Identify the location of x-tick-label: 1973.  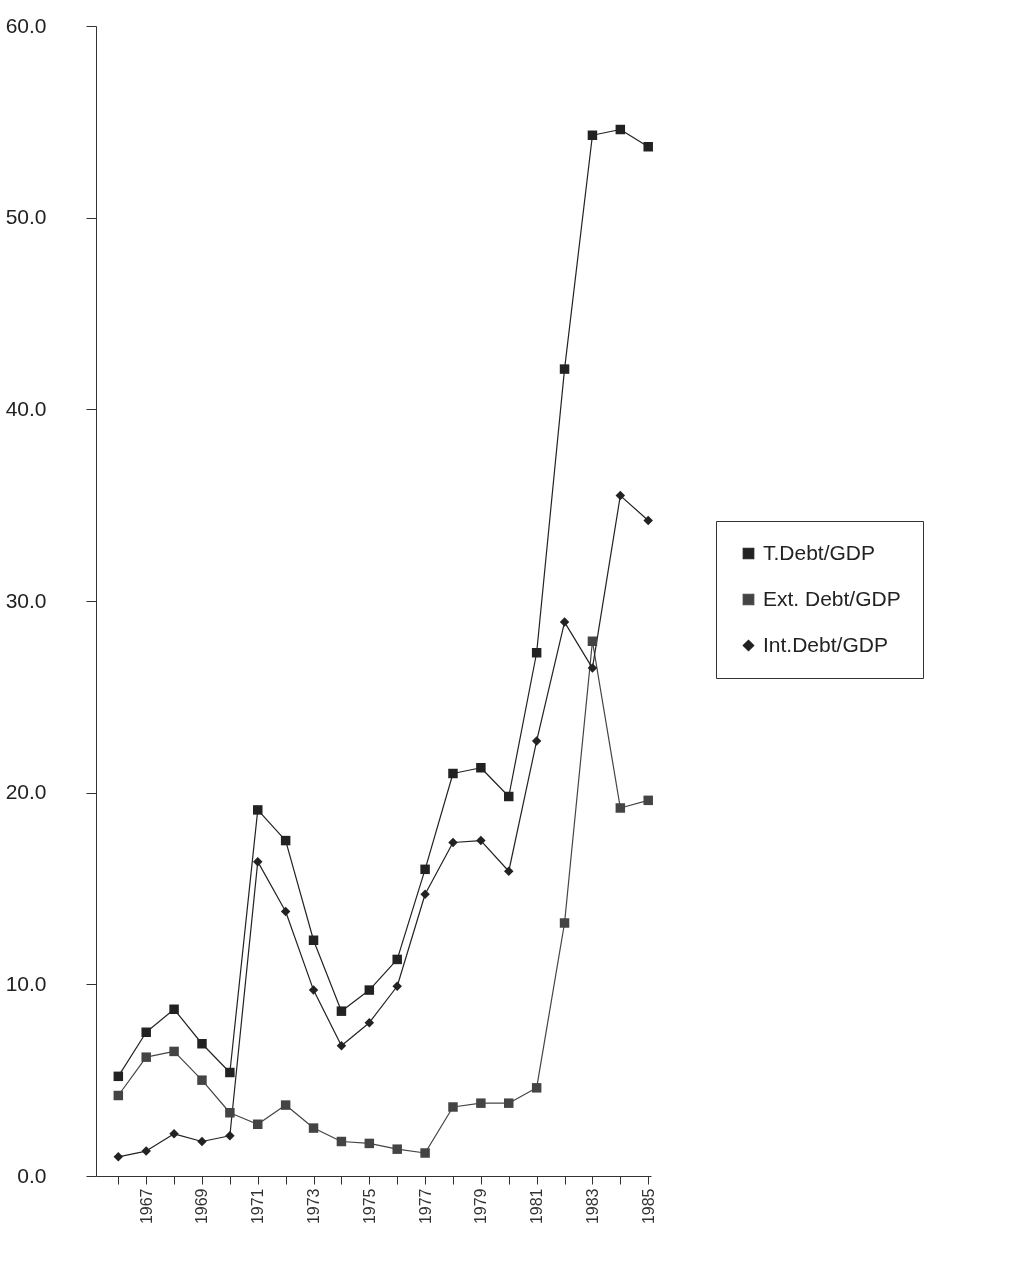
(314, 1206).